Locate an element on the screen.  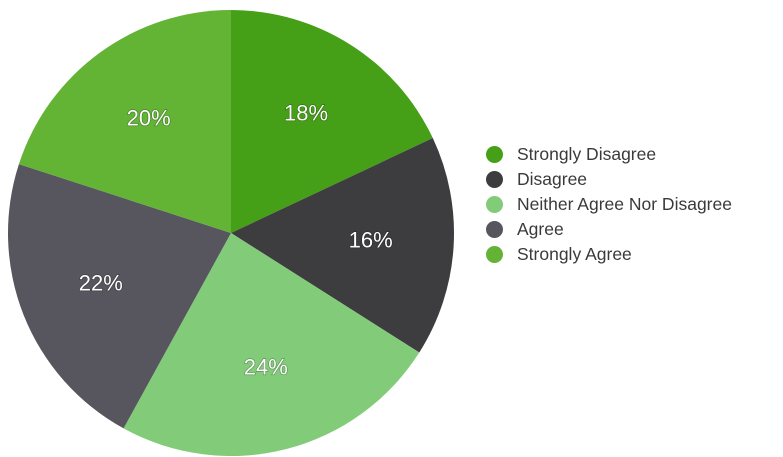
slice-label-strongly-disagree: 18% is located at coordinates (306, 113).